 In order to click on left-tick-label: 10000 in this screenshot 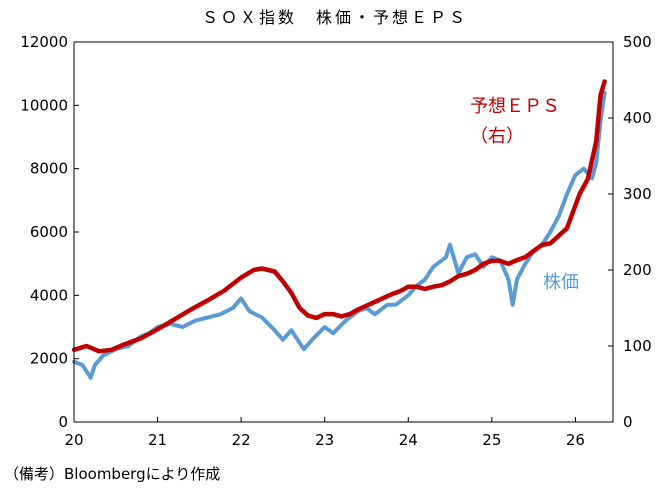, I will do `click(44, 105)`.